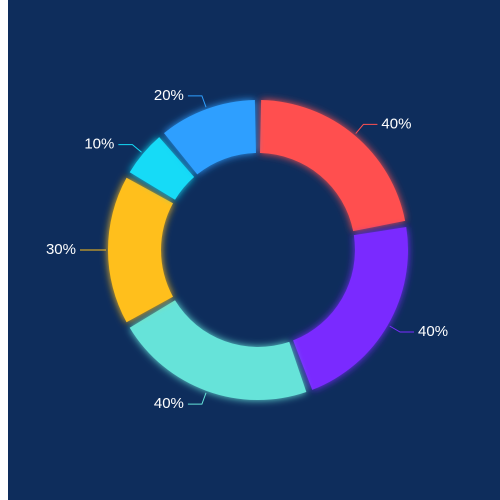 This screenshot has height=500, width=500. What do you see at coordinates (99, 144) in the screenshot?
I see `data-label: 10%` at bounding box center [99, 144].